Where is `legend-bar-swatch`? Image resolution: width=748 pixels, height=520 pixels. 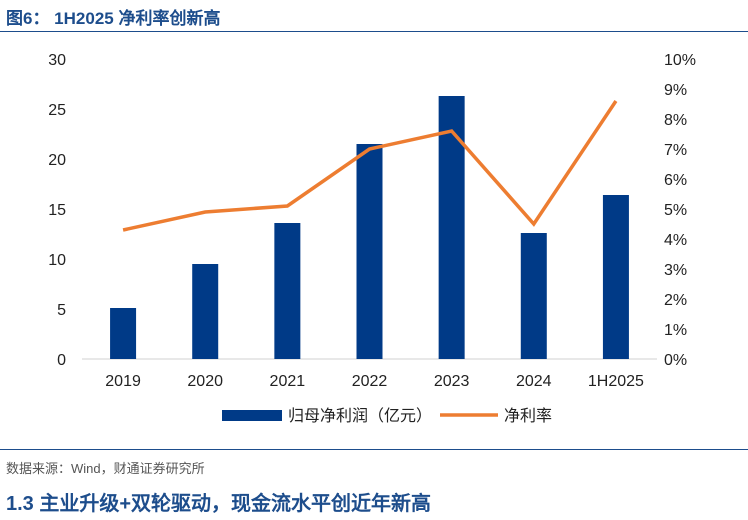
legend-bar-swatch is located at coordinates (252, 415).